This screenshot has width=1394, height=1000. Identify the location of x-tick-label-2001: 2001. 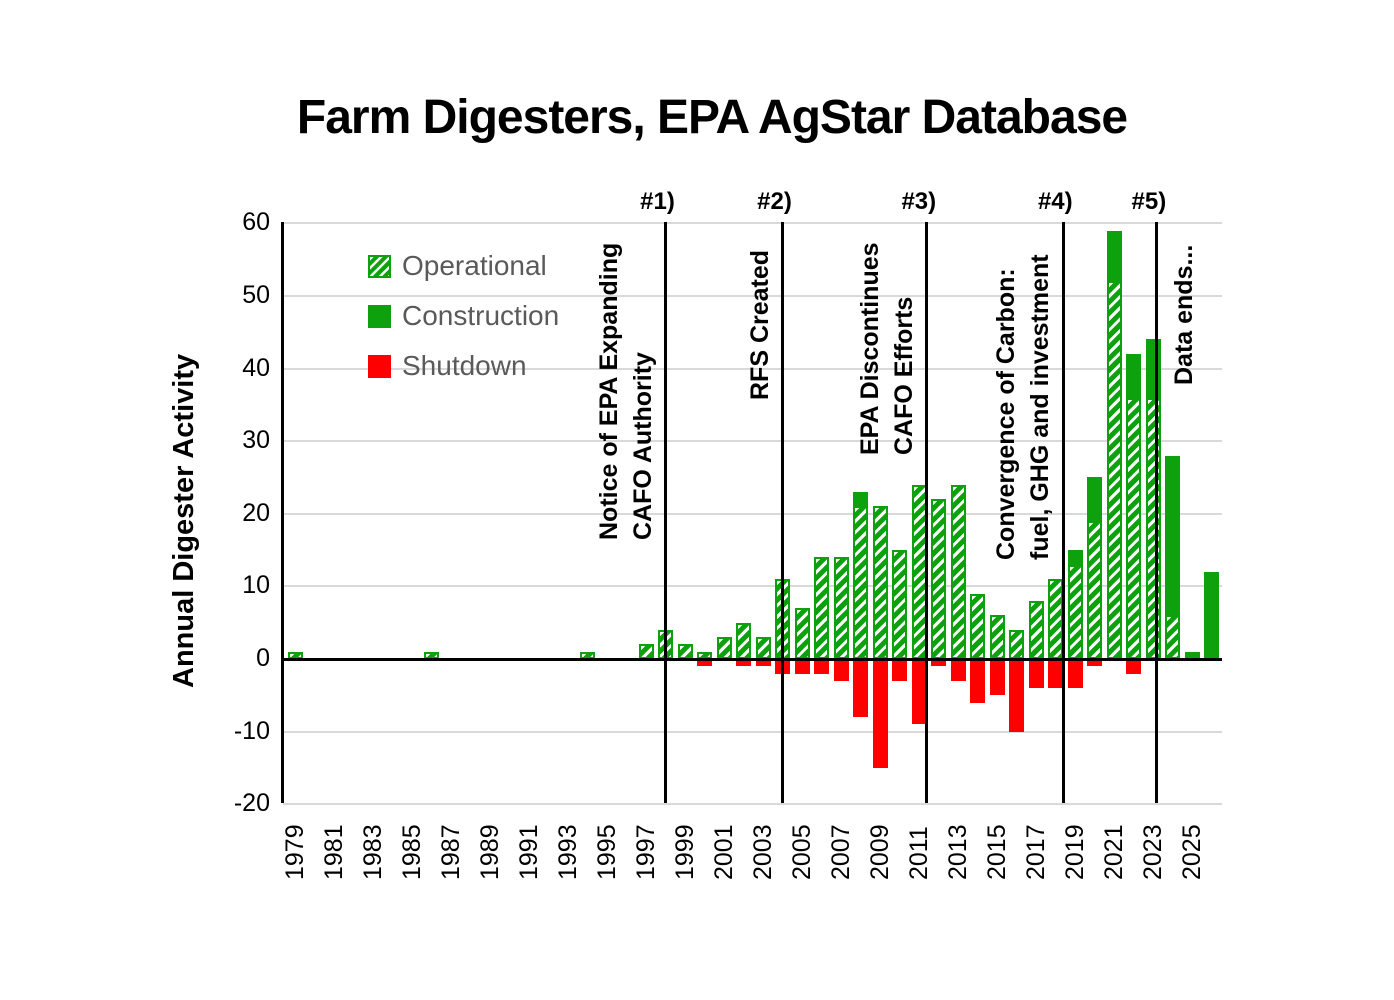
(724, 852).